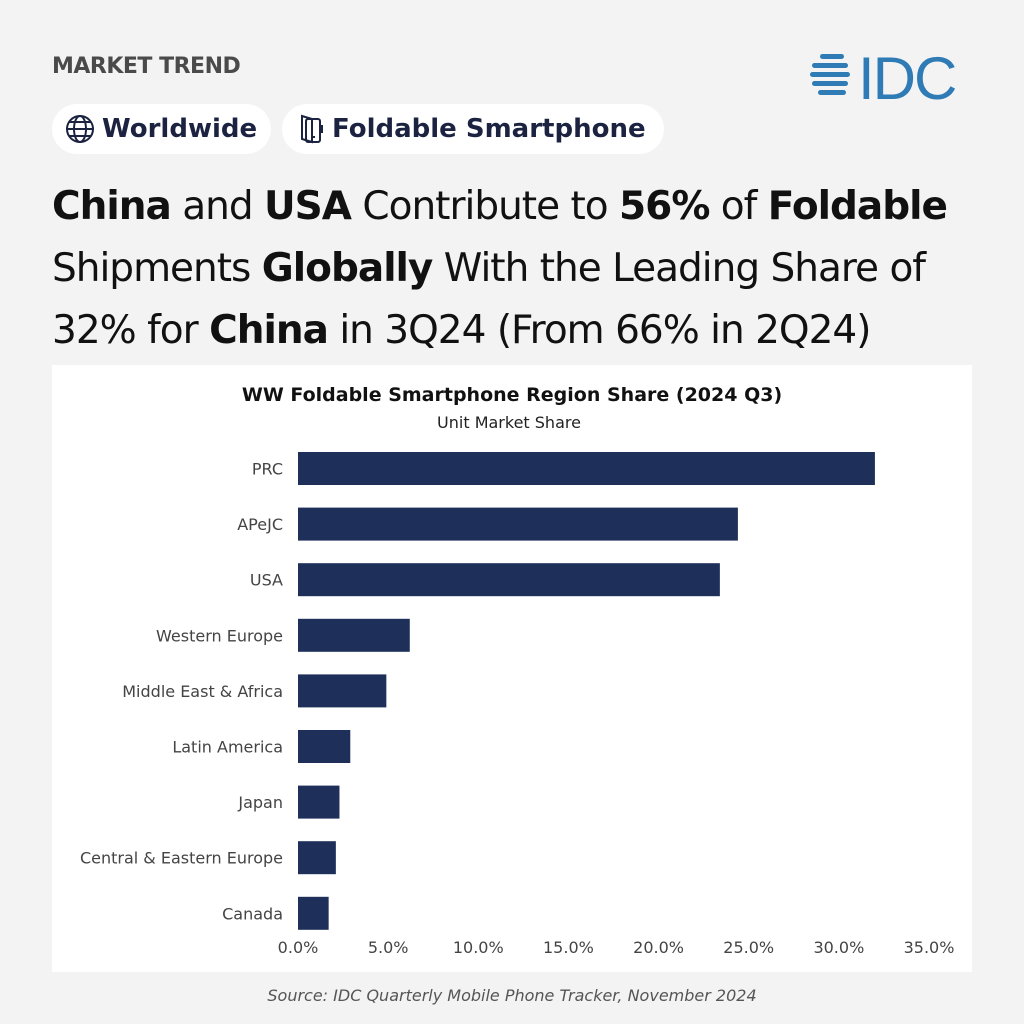 The height and width of the screenshot is (1024, 1024). Describe the element at coordinates (312, 129) in the screenshot. I see `foldable-phone-icon` at that location.